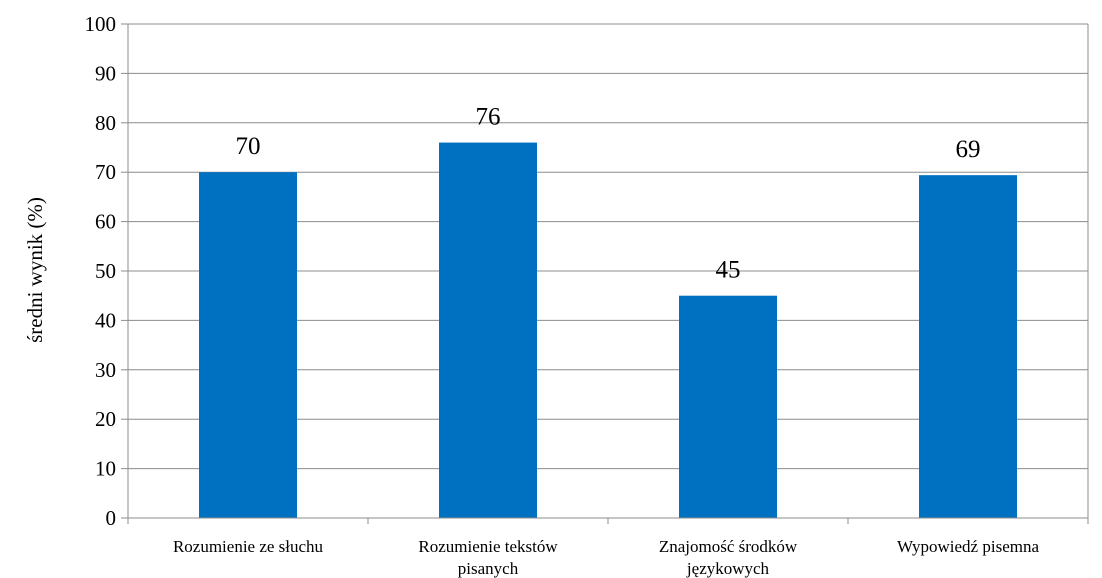 This screenshot has width=1102, height=578. Describe the element at coordinates (248, 146) in the screenshot. I see `data-label: 70` at that location.